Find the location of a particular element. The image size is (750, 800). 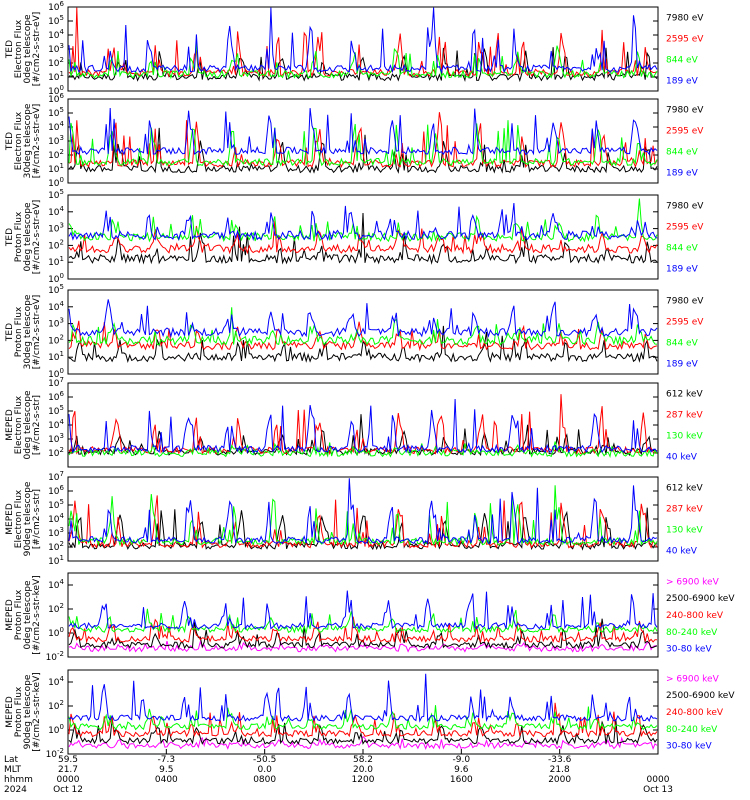

legend-label: 130 keV is located at coordinates (684, 531).